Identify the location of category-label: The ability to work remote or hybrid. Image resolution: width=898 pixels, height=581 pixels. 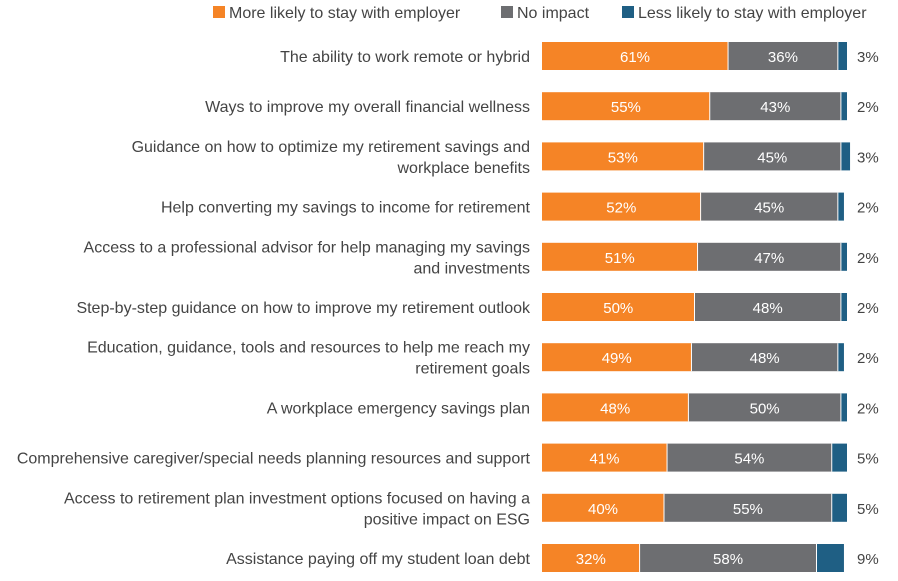
(405, 57).